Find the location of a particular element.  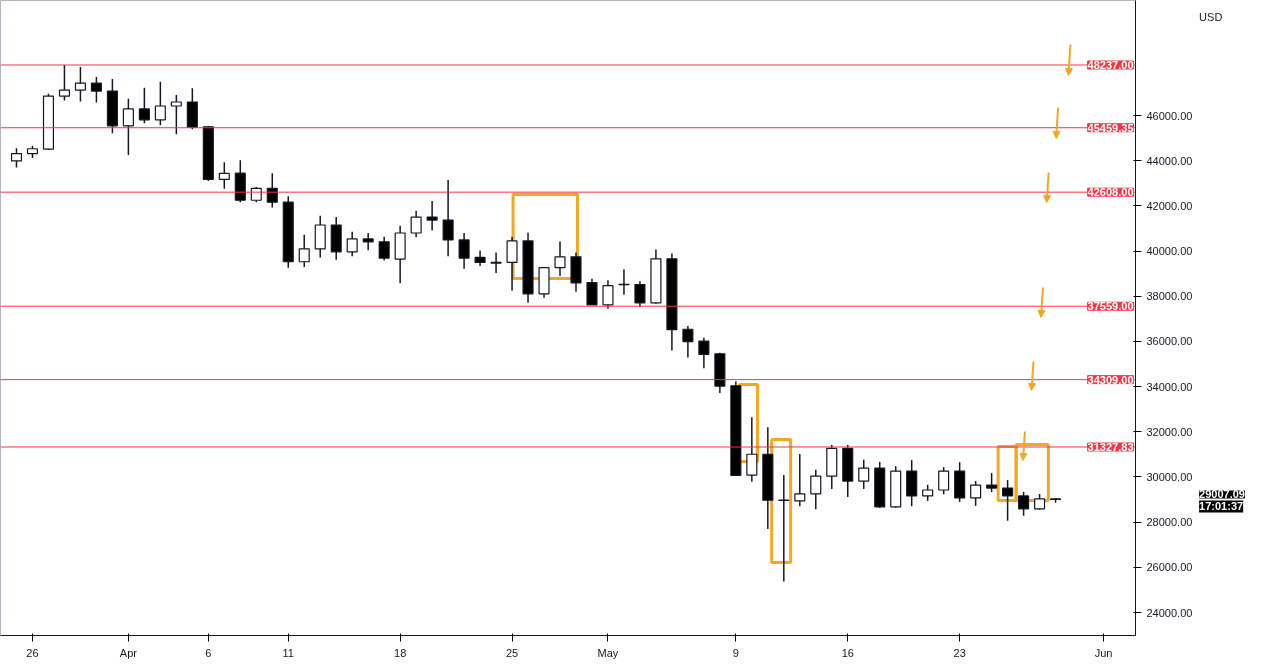

y-tick-label: 36000.00 is located at coordinates (1169, 341).